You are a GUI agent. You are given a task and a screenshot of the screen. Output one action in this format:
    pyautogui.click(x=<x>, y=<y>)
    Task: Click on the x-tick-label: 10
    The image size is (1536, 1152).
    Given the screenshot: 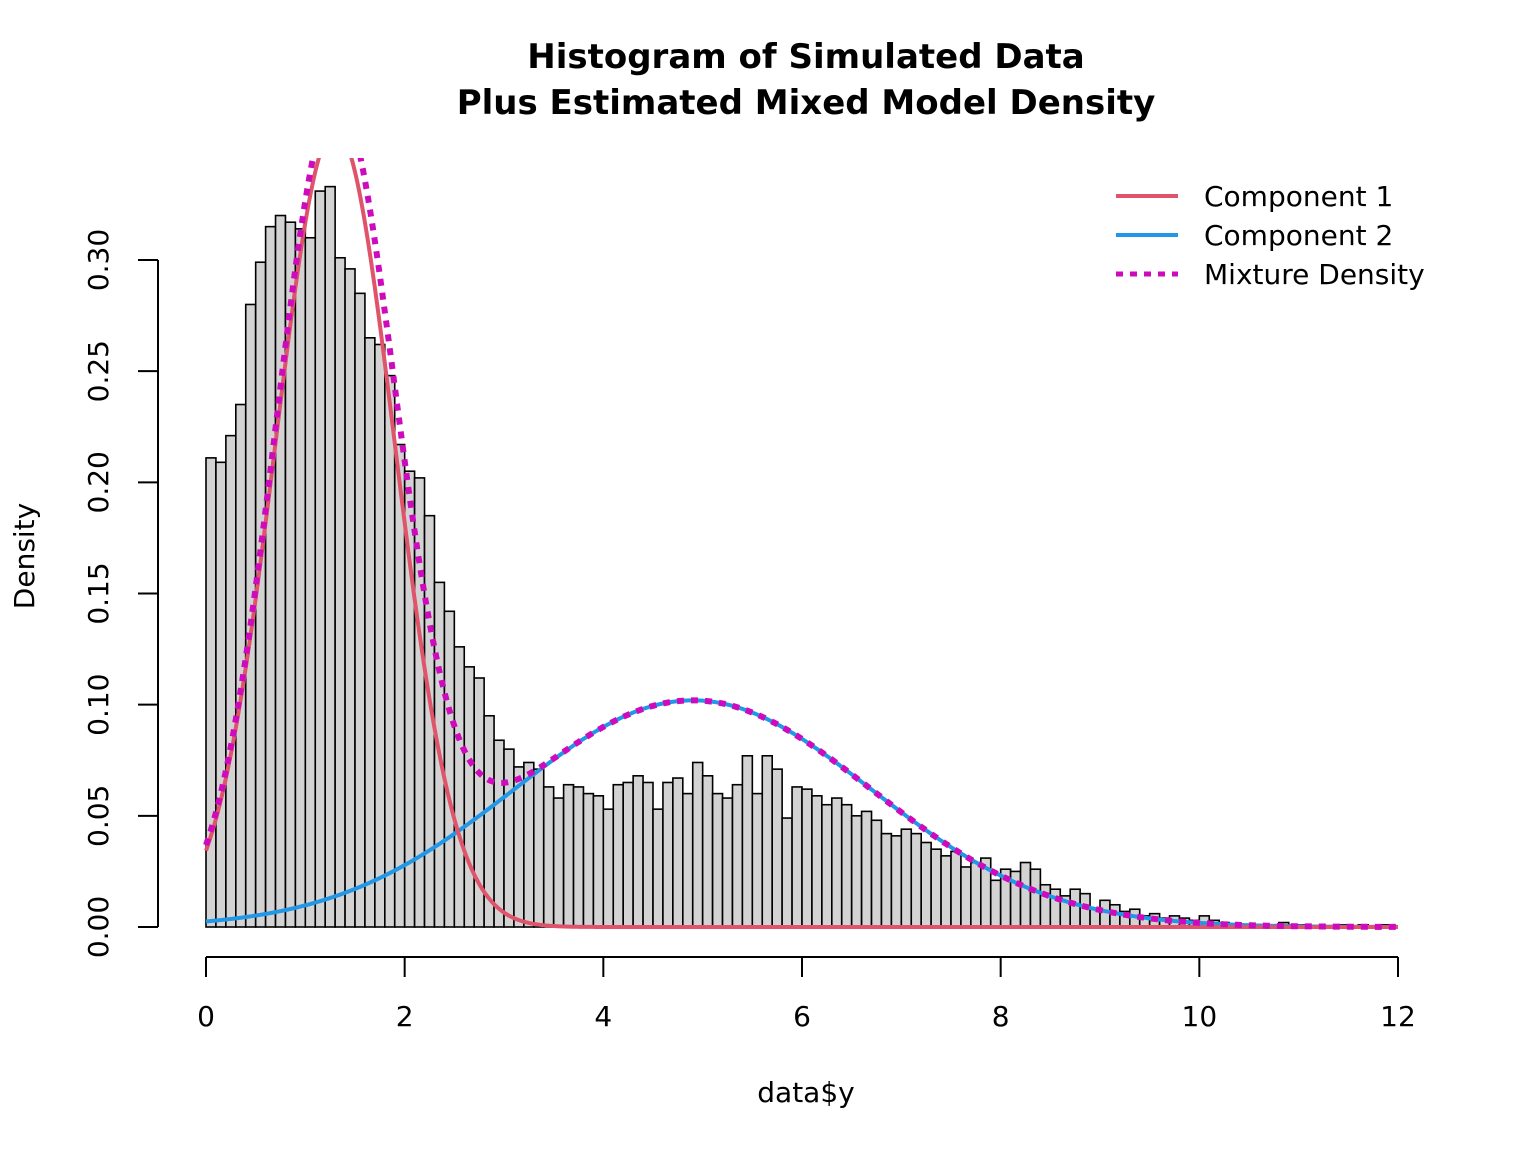 What is the action you would take?
    pyautogui.click(x=1200, y=1016)
    